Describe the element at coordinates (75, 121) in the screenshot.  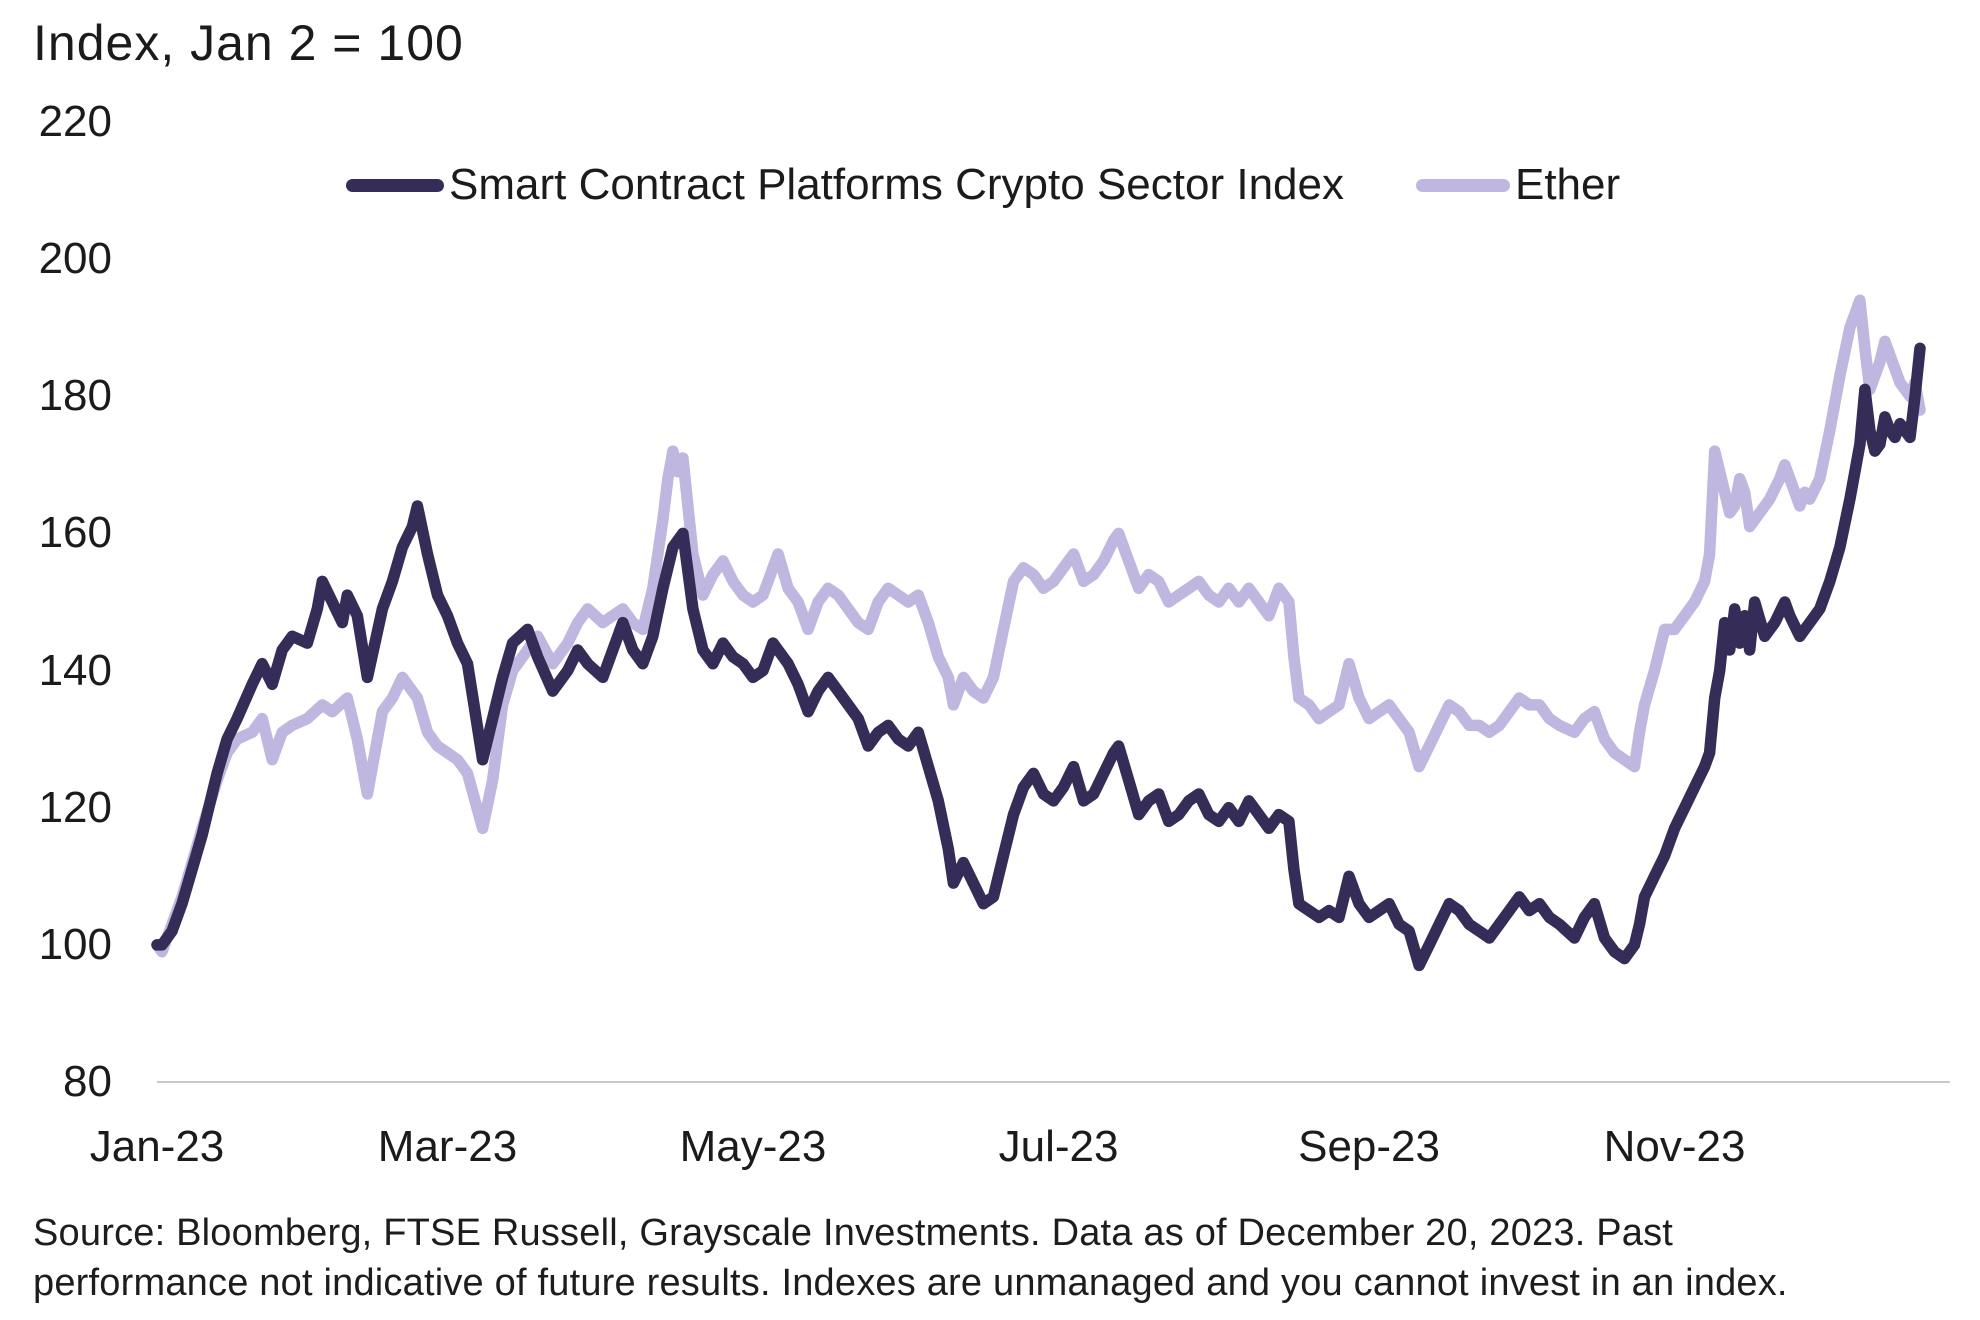
I see `y-tick-label-220: 220` at that location.